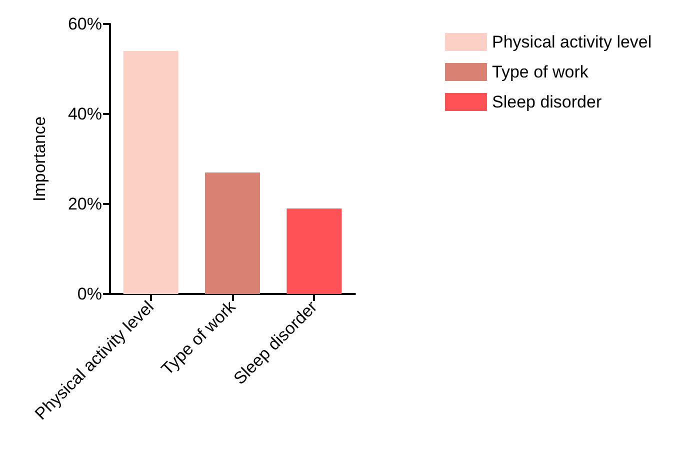 This screenshot has width=700, height=469. What do you see at coordinates (572, 42) in the screenshot?
I see `legend-label: Physical activity level` at bounding box center [572, 42].